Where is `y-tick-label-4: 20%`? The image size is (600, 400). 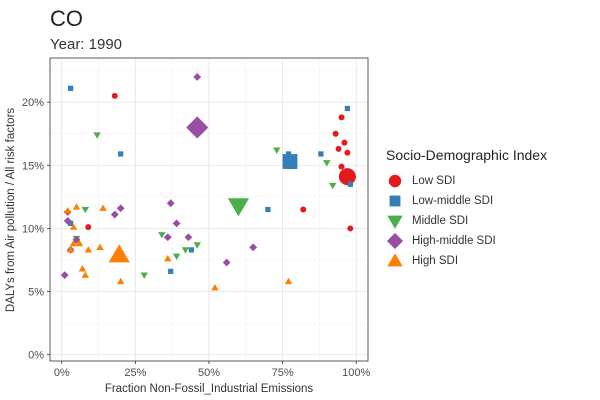
y-tick-label-4: 20% is located at coordinates (33, 103).